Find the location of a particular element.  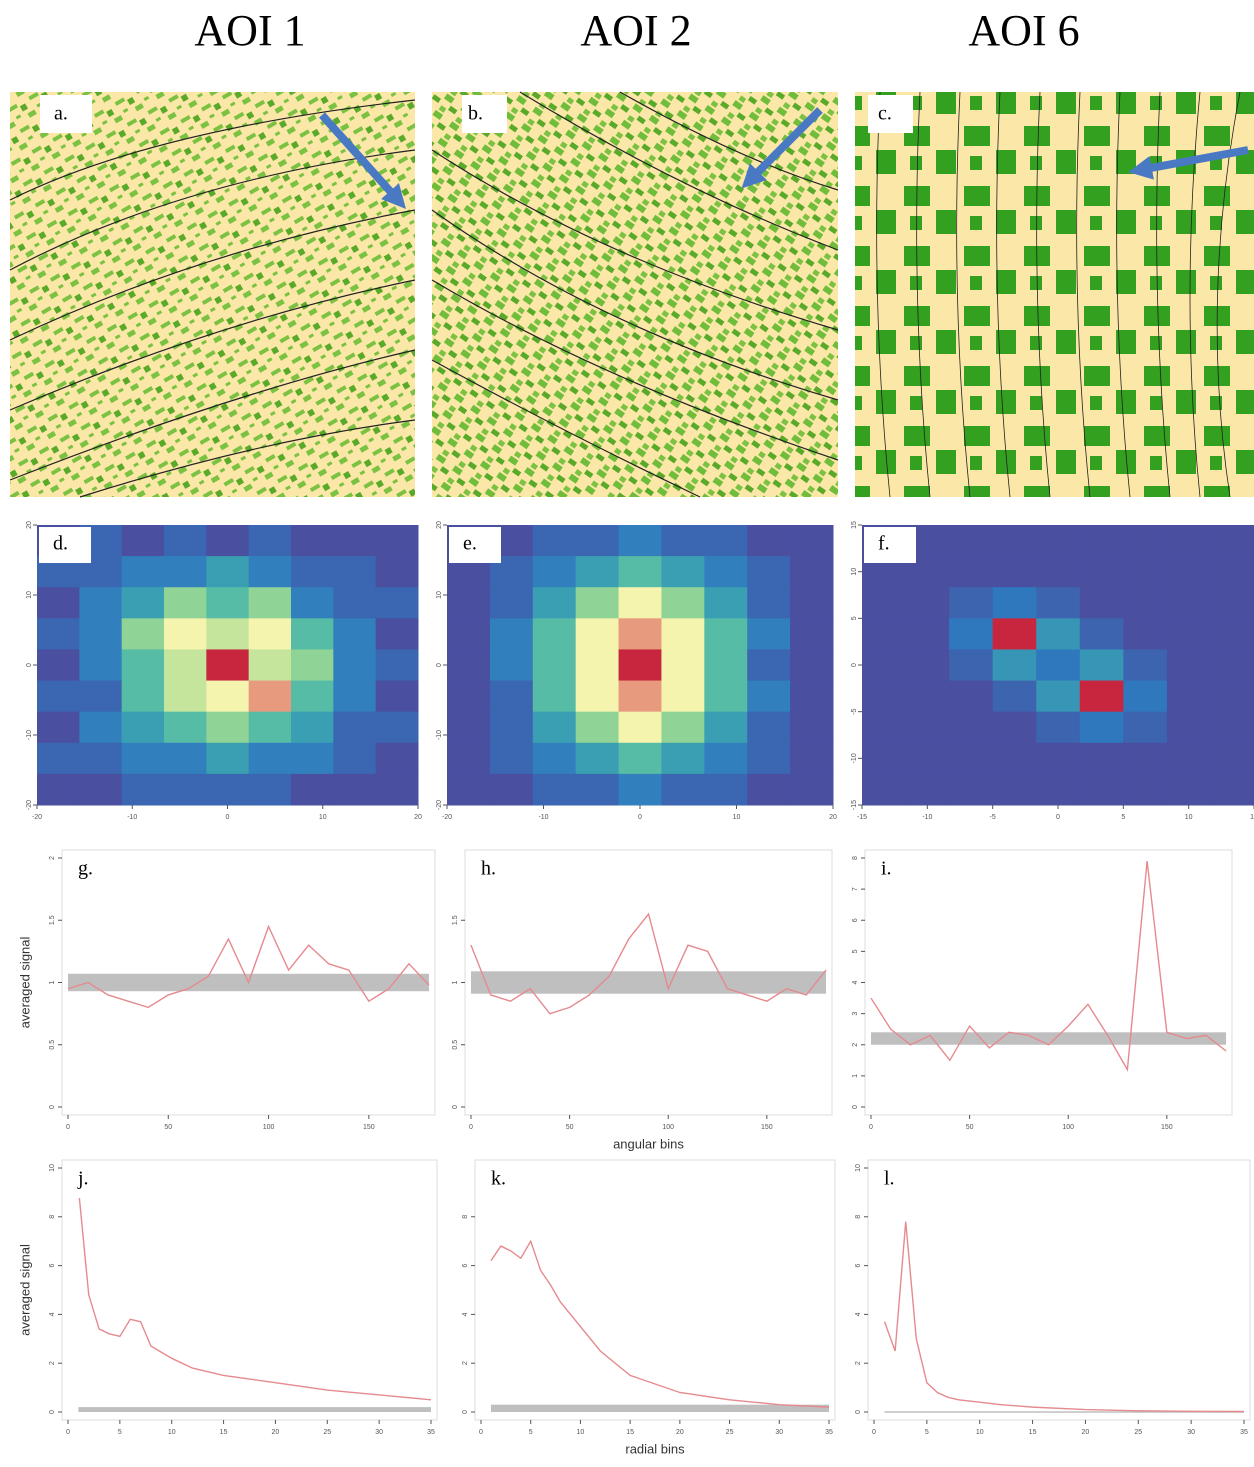

x-tick-label: 25 is located at coordinates (1138, 1432).